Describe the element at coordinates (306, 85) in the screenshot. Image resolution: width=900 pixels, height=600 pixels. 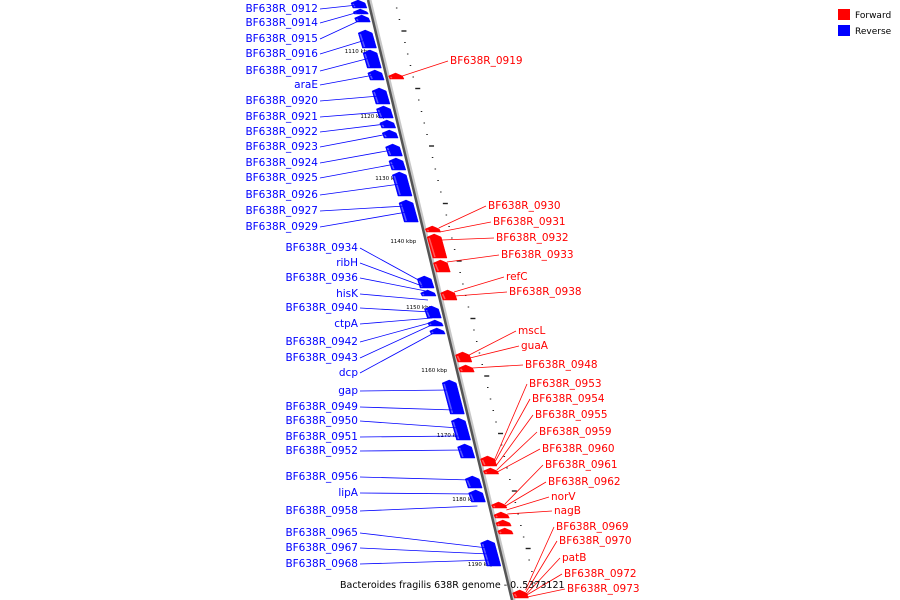
I see `reverse-gene-label: araE` at that location.